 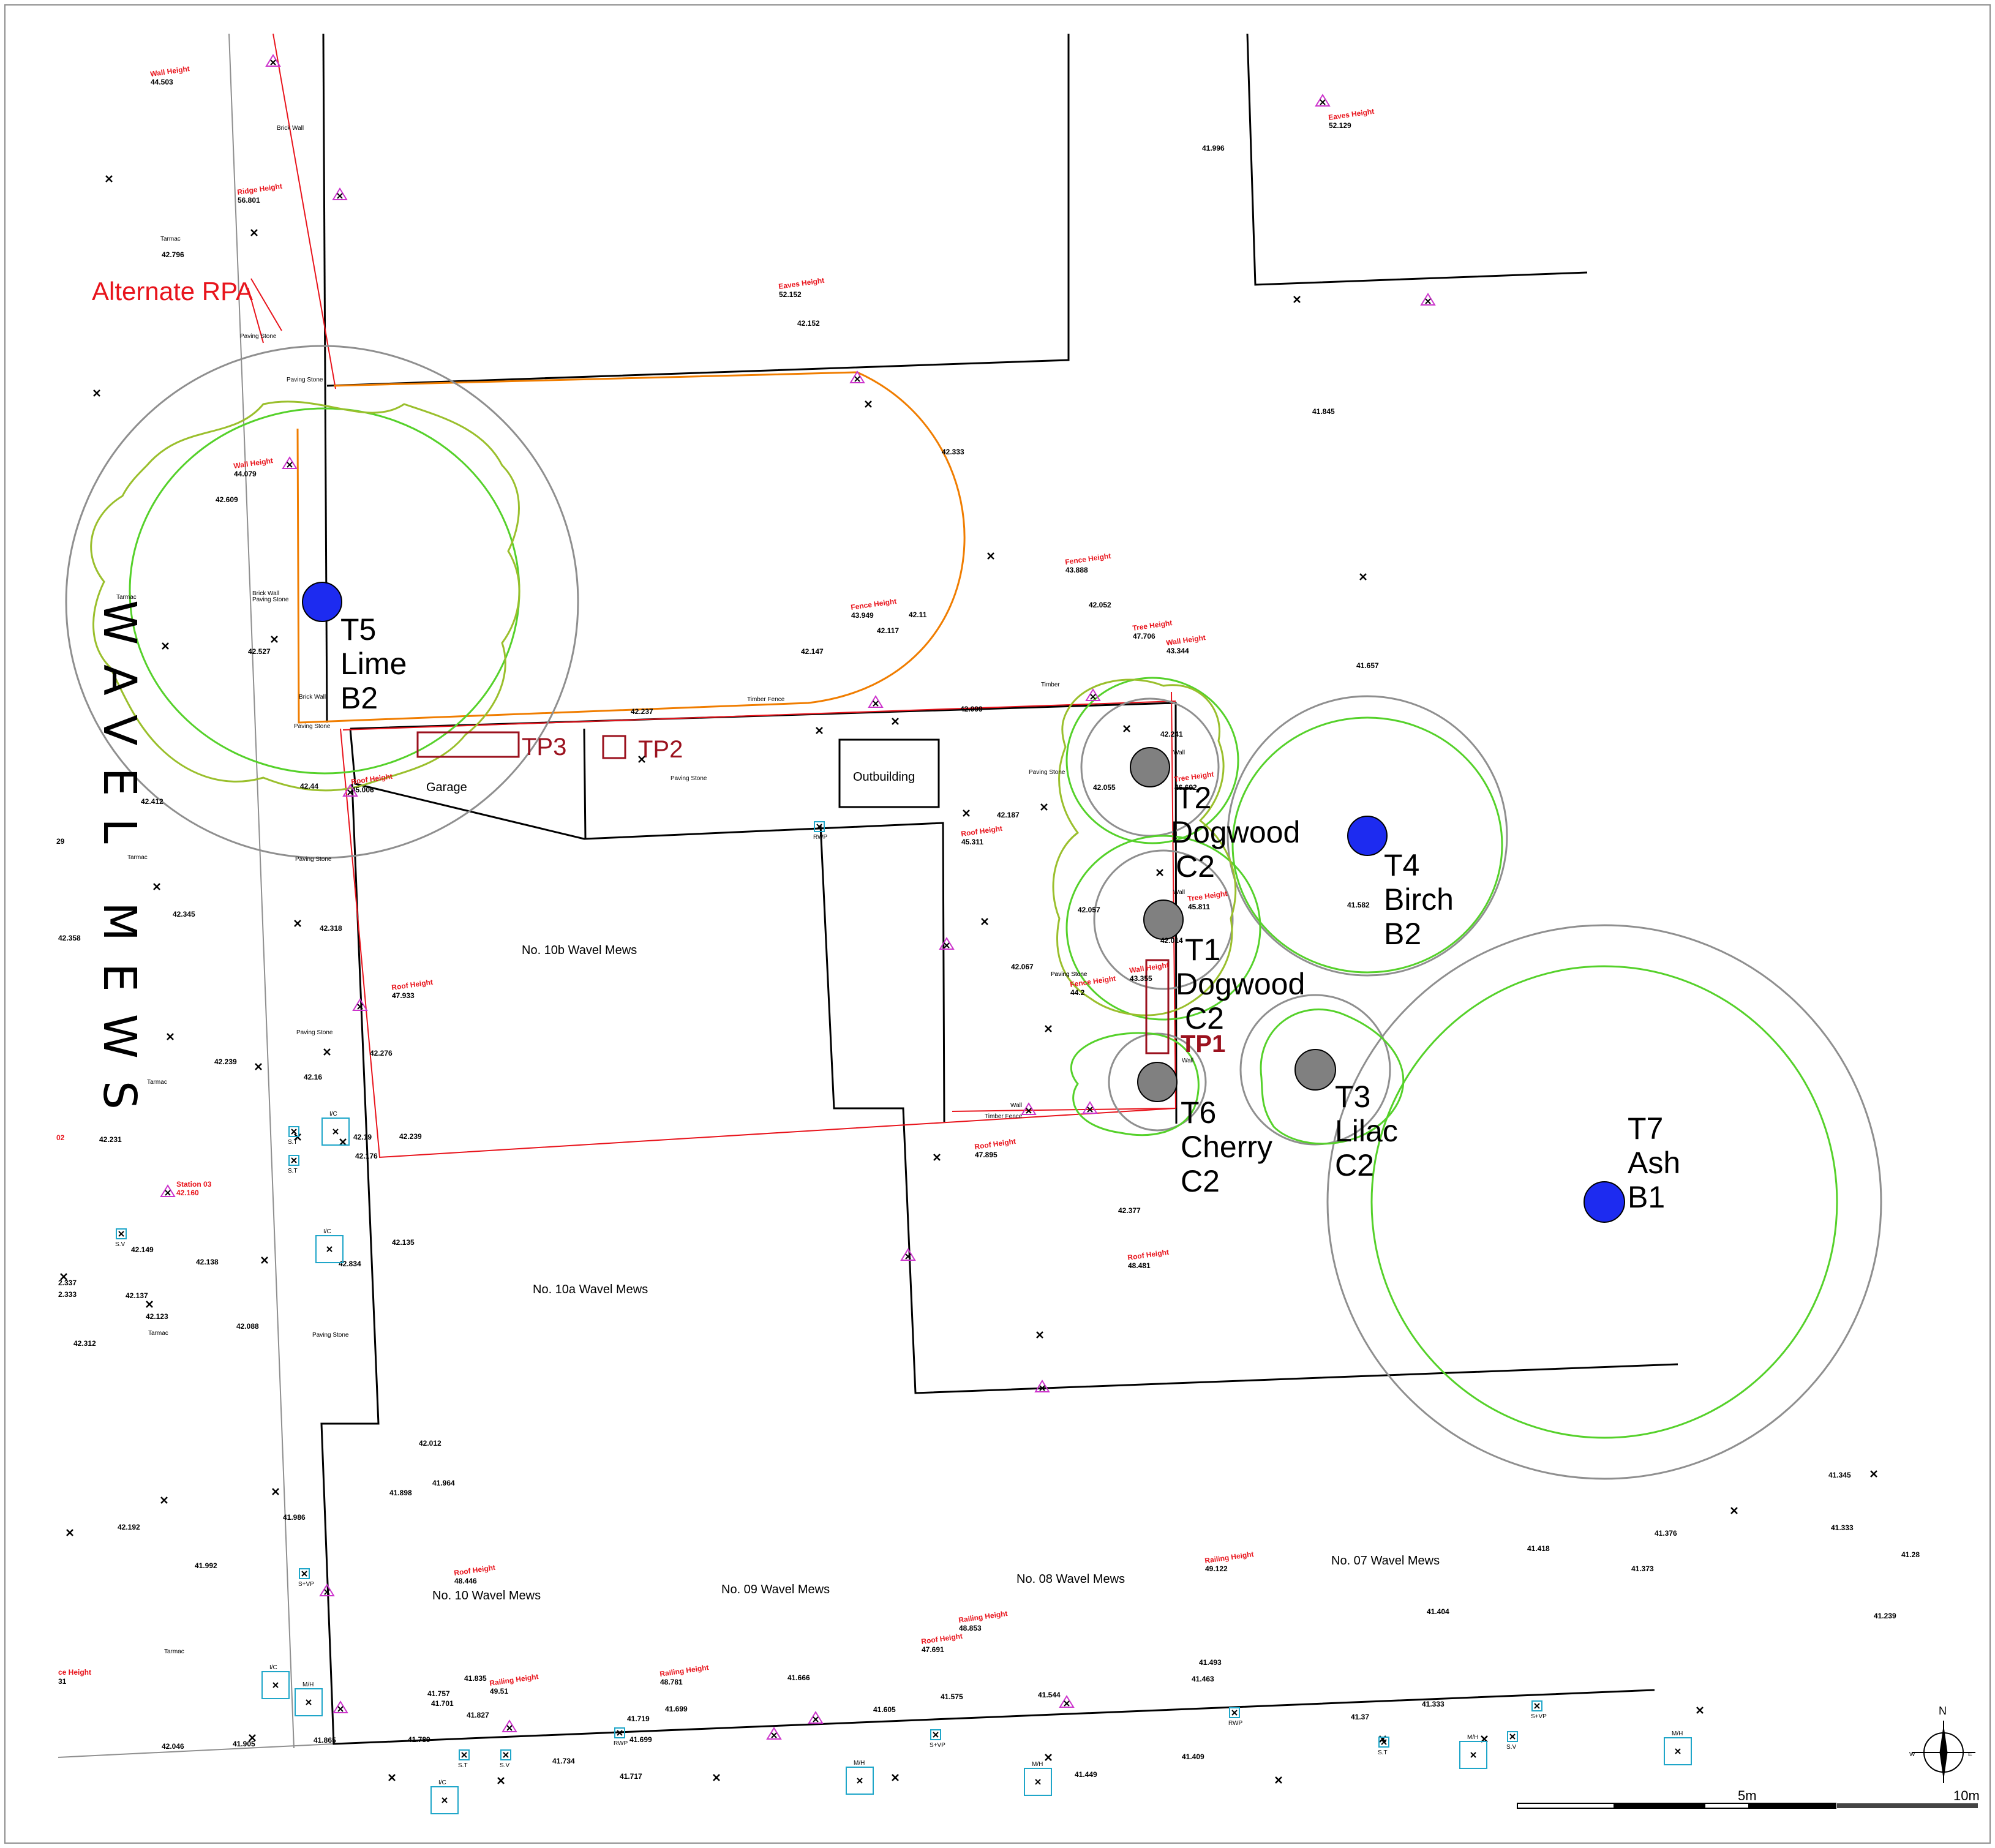 What do you see at coordinates (1967, 1796) in the screenshot?
I see `scale-bar-end-label: 10m` at bounding box center [1967, 1796].